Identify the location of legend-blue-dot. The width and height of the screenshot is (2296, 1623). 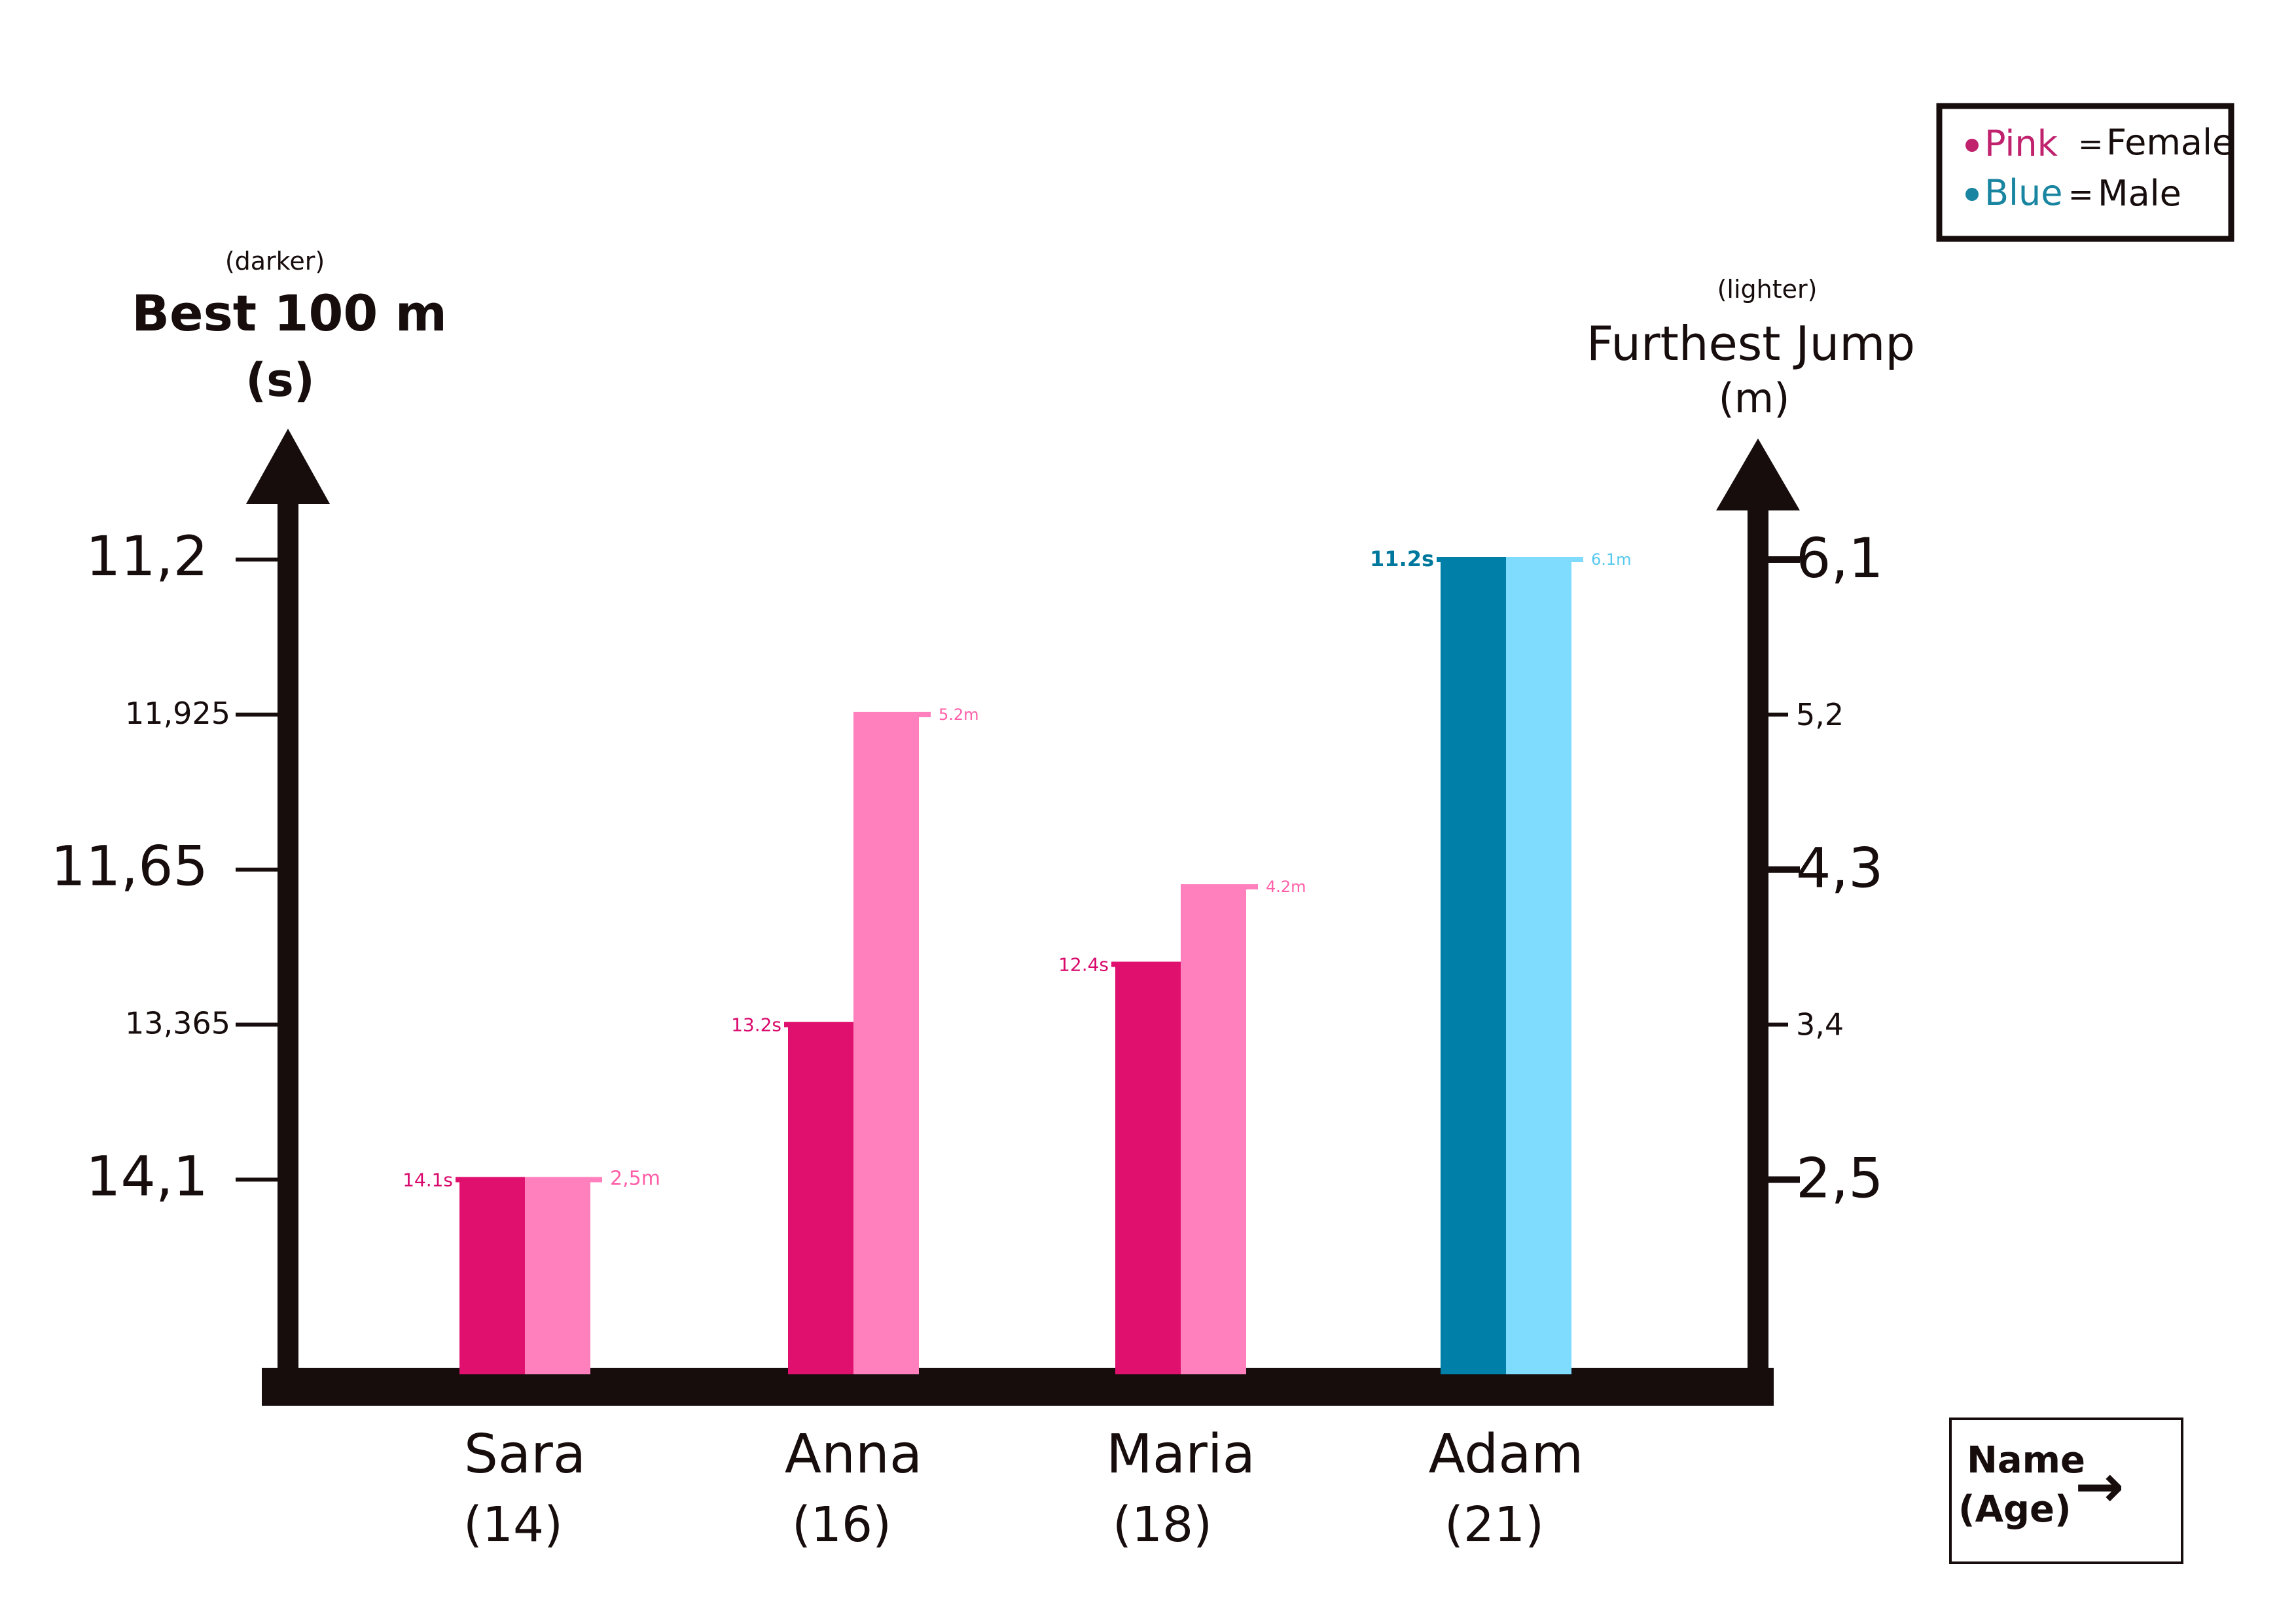
(1972, 194).